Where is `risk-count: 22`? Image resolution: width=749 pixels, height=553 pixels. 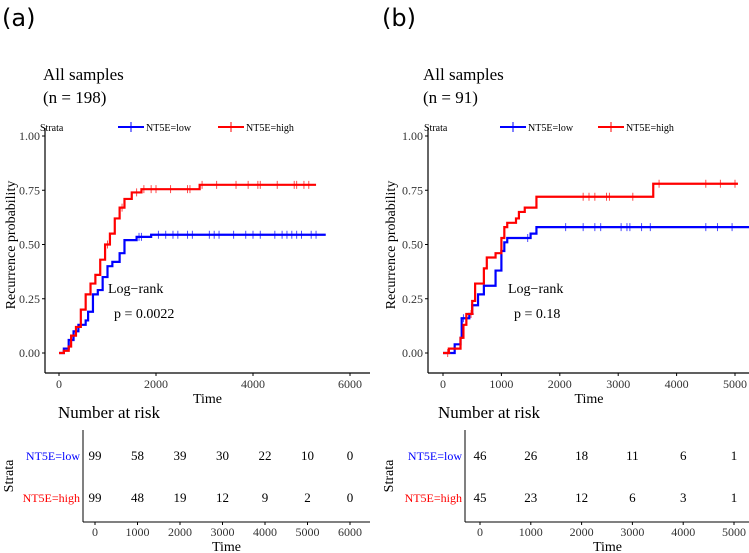
risk-count: 22 is located at coordinates (265, 455).